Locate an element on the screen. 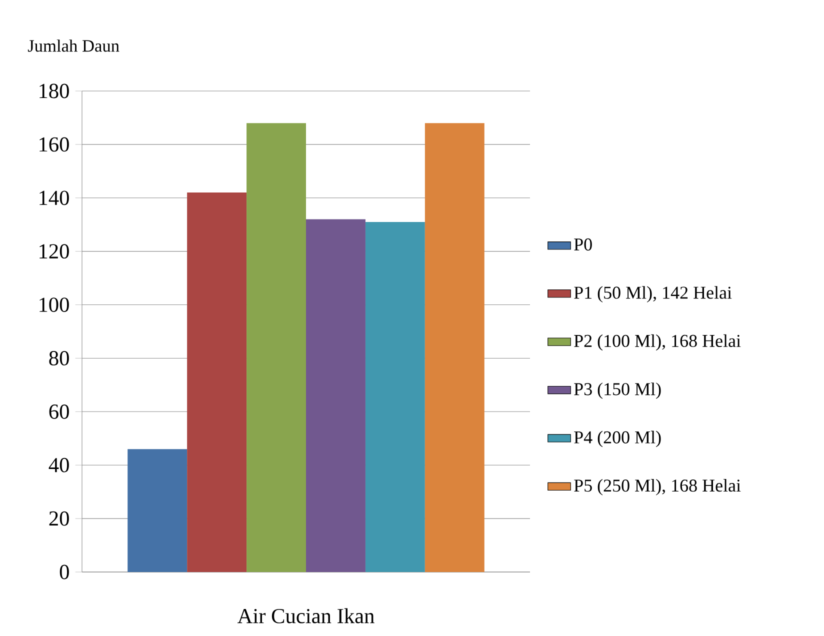 The width and height of the screenshot is (824, 636). y-axis-title: Jumlah Daun is located at coordinates (74, 46).